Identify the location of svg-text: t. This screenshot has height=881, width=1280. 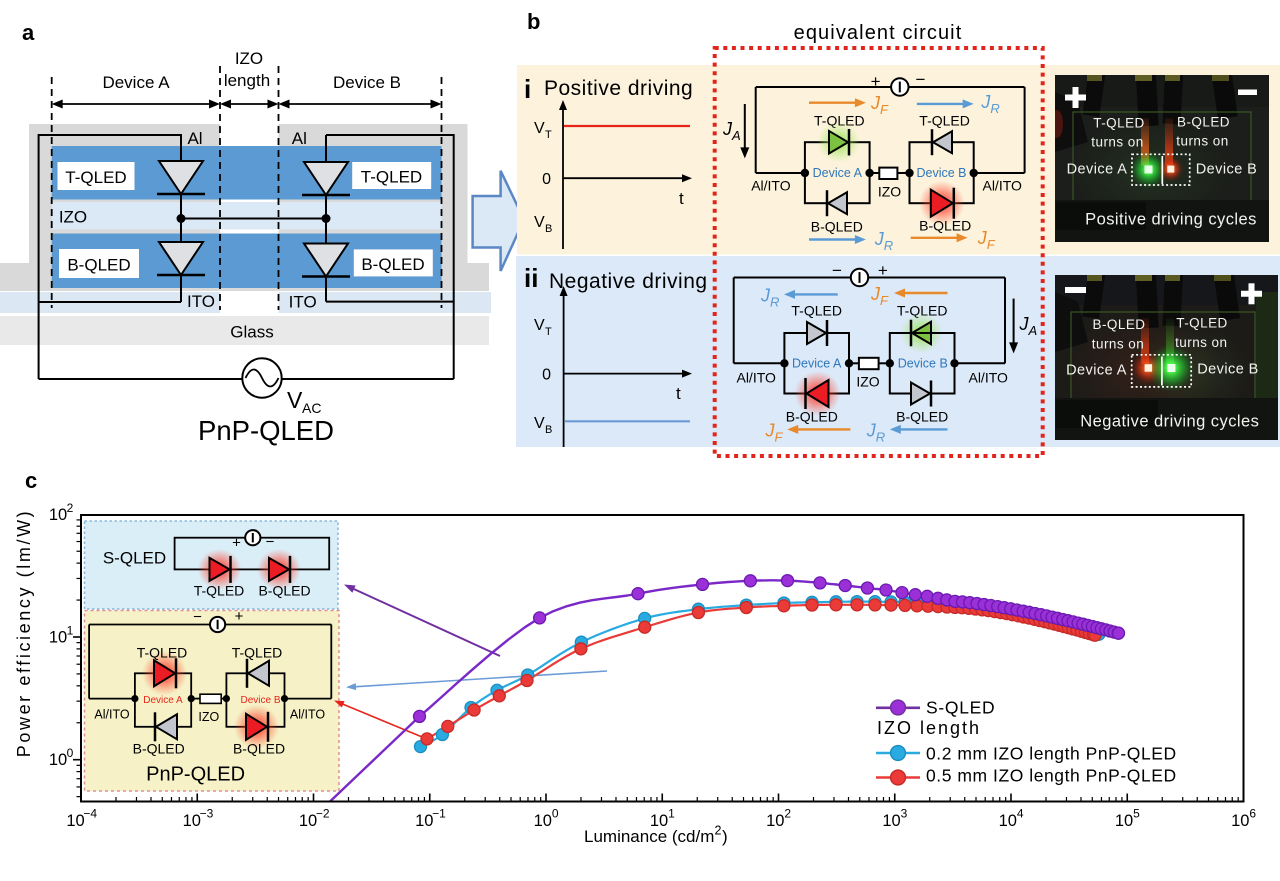
(678, 393).